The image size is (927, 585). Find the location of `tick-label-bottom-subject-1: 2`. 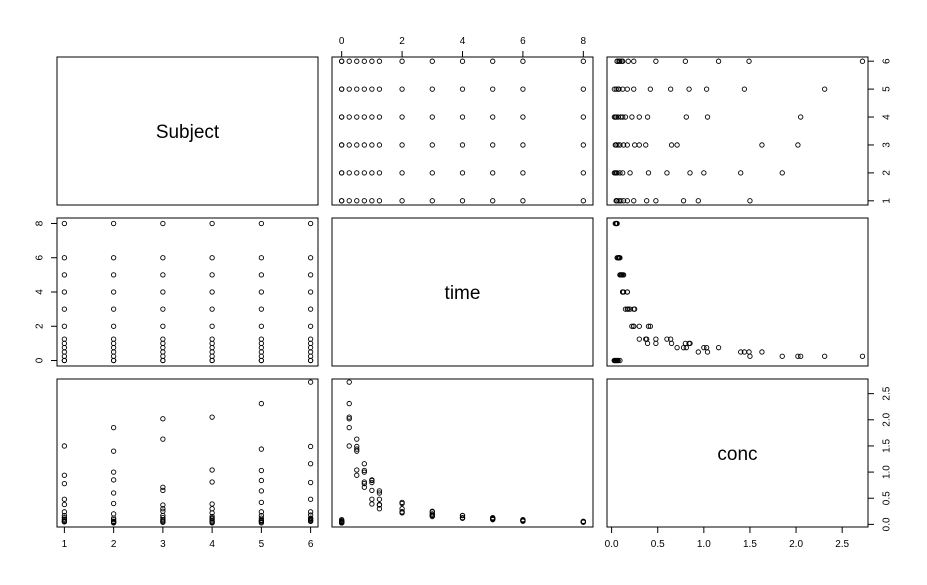

tick-label-bottom-subject-1: 2 is located at coordinates (114, 544).